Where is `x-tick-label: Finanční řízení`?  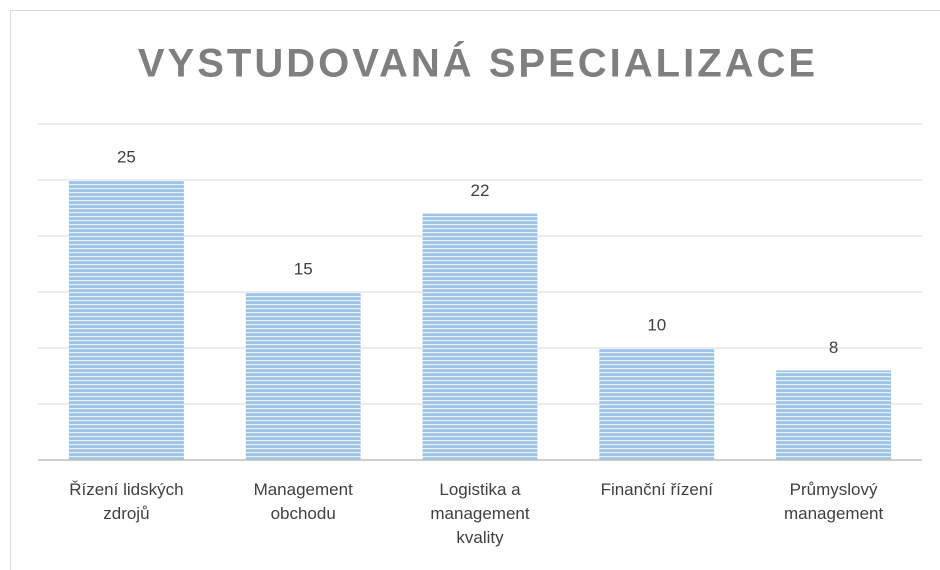
x-tick-label: Finanční řízení is located at coordinates (657, 489).